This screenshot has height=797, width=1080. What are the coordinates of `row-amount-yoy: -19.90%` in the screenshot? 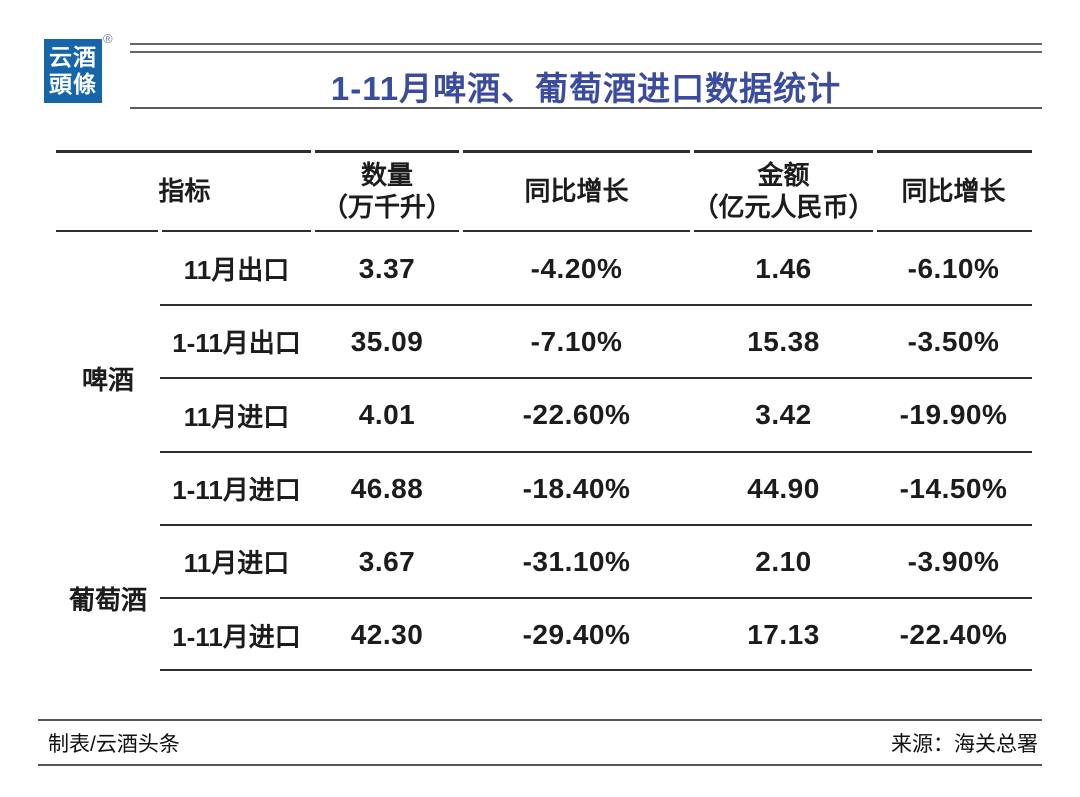 It's located at (953, 415).